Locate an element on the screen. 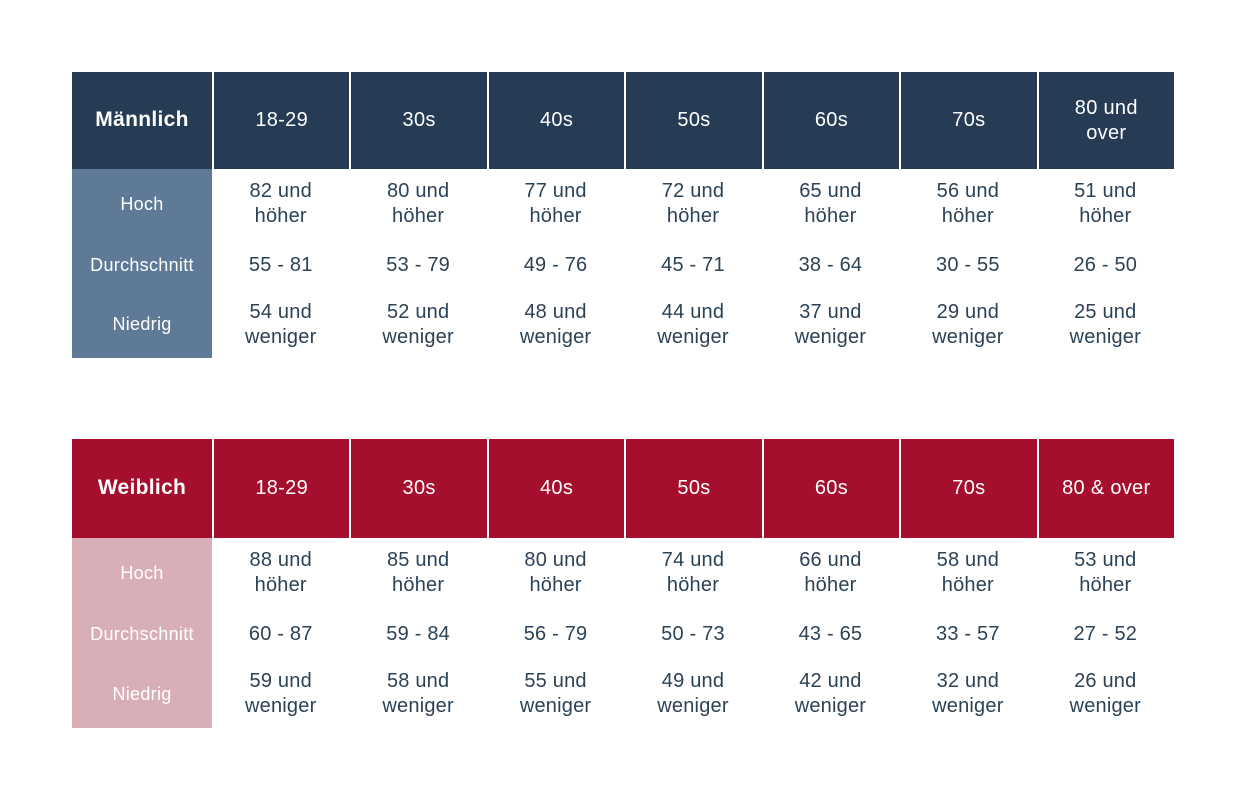 Image resolution: width=1250 pixels, height=800 pixels. data-cell: 82 und höher is located at coordinates (281, 204).